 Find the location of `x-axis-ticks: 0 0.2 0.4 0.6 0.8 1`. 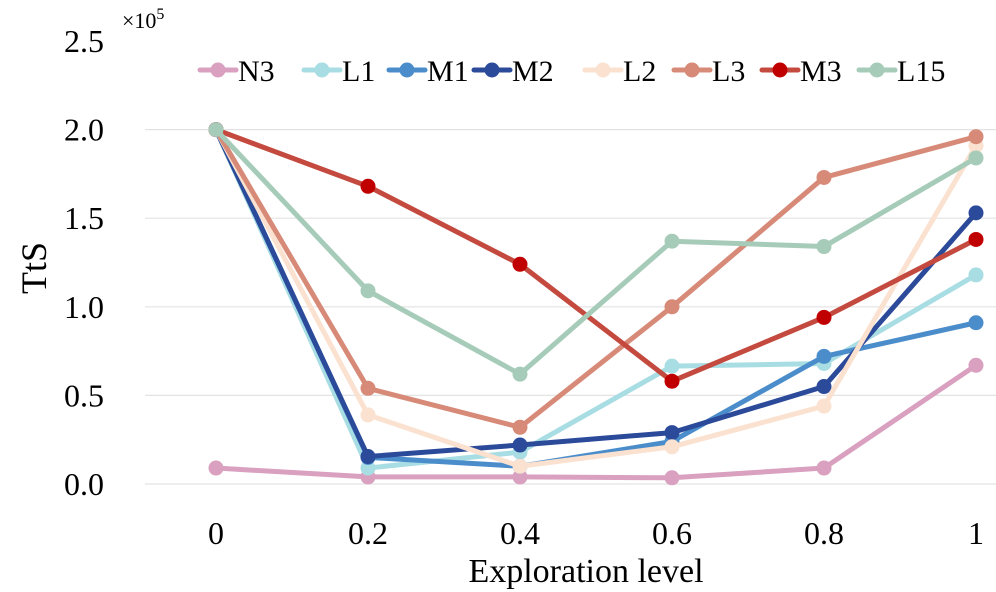

x-axis-ticks: 0 0.2 0.4 0.6 0.8 1 is located at coordinates (596, 533).